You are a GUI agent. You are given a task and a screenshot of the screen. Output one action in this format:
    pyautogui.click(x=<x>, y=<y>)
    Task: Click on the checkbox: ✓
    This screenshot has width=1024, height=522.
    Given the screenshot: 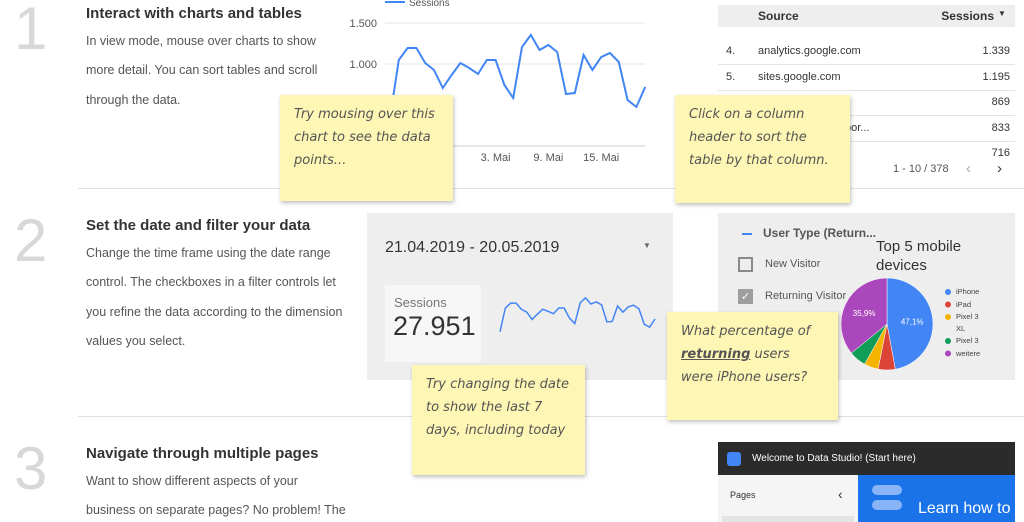 What is the action you would take?
    pyautogui.click(x=745, y=296)
    